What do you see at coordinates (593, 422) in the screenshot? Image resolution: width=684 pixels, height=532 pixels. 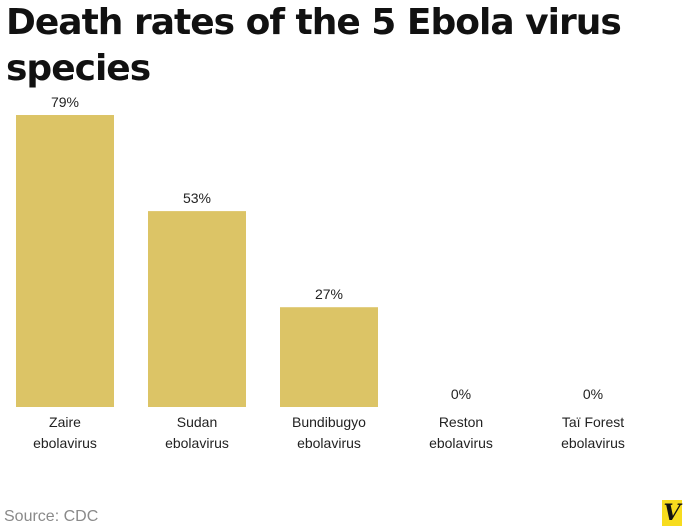 I see `category-label: Taï Forest` at bounding box center [593, 422].